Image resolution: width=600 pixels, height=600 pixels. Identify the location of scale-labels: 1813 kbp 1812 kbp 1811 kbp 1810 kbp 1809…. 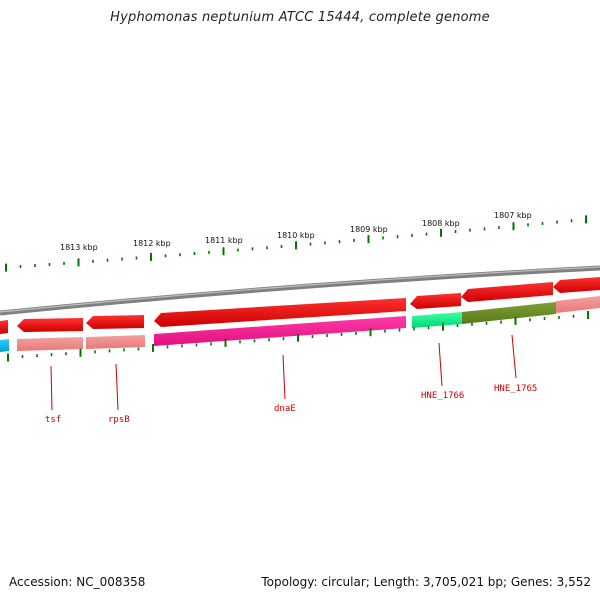
(296, 231).